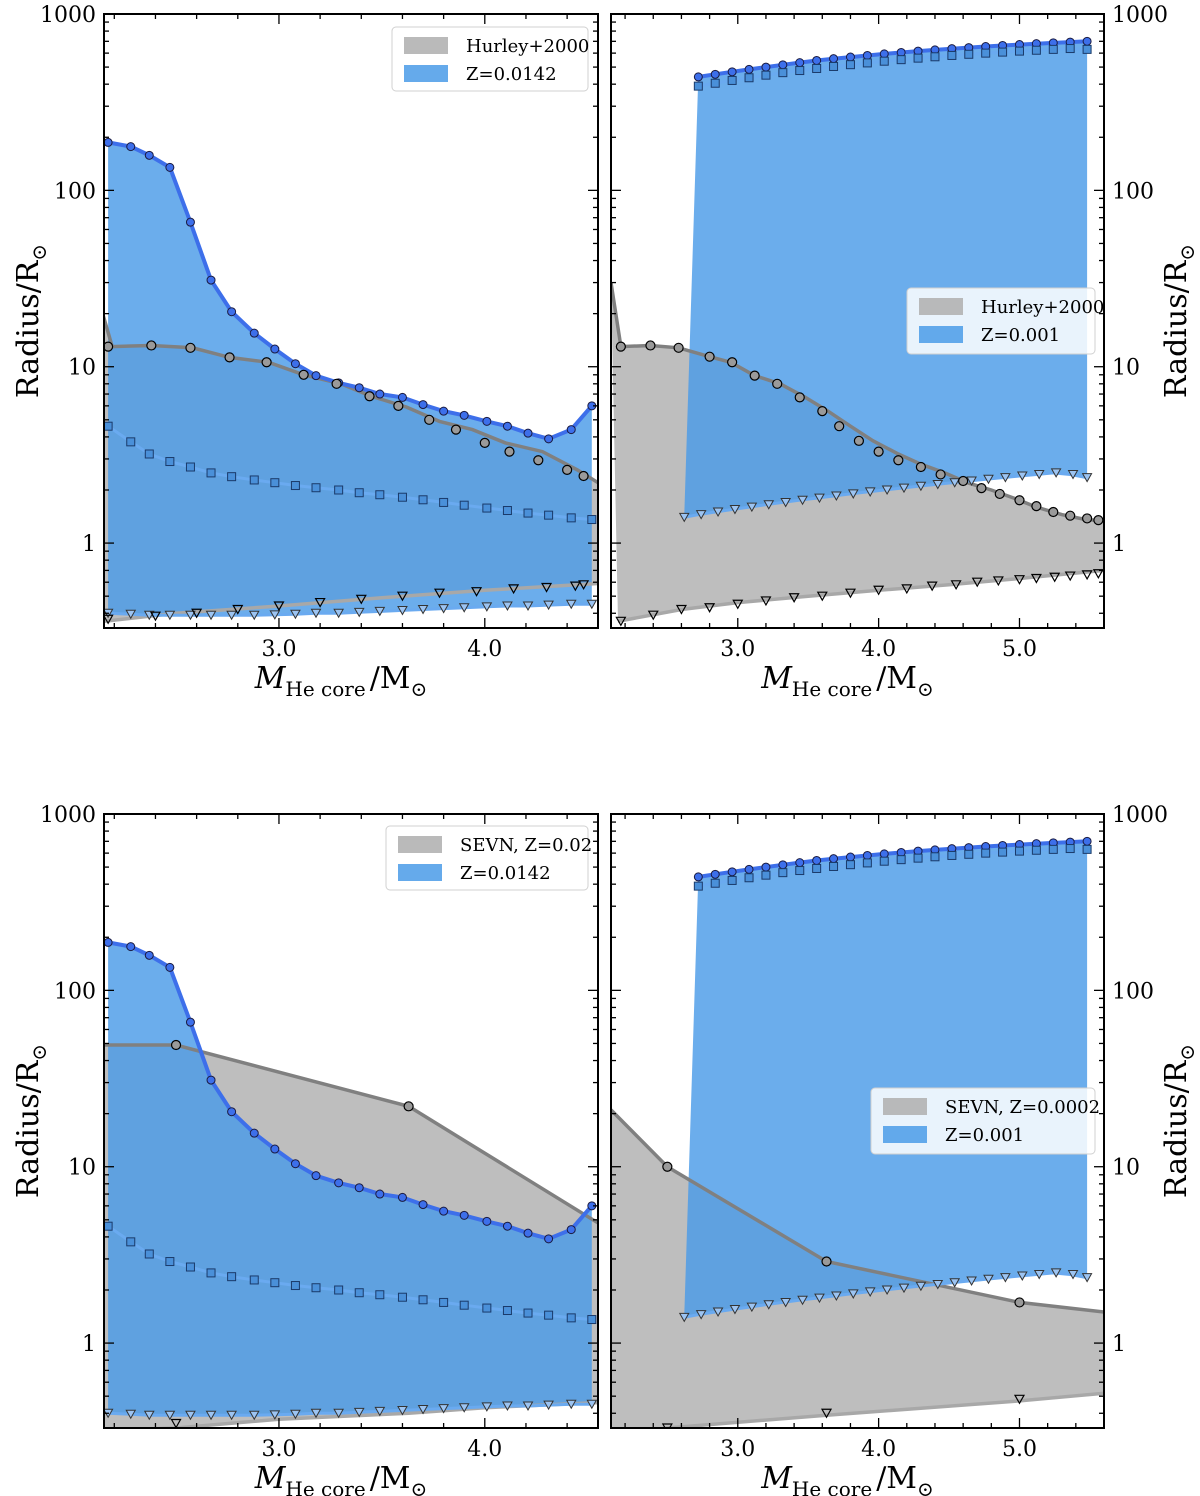 This screenshot has width=1200, height=1496. Describe the element at coordinates (341, 681) in the screenshot. I see `x-axis-label: MHe core/M⊙` at that location.